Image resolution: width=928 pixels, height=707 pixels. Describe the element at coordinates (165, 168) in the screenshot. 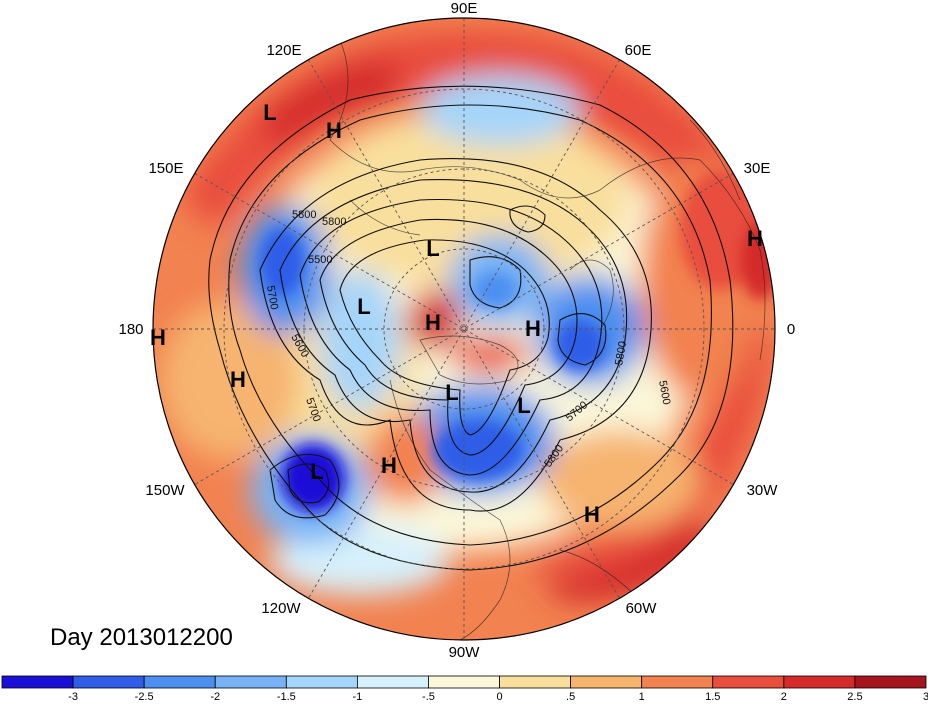

I see `lon-label-150e: 150E` at that location.